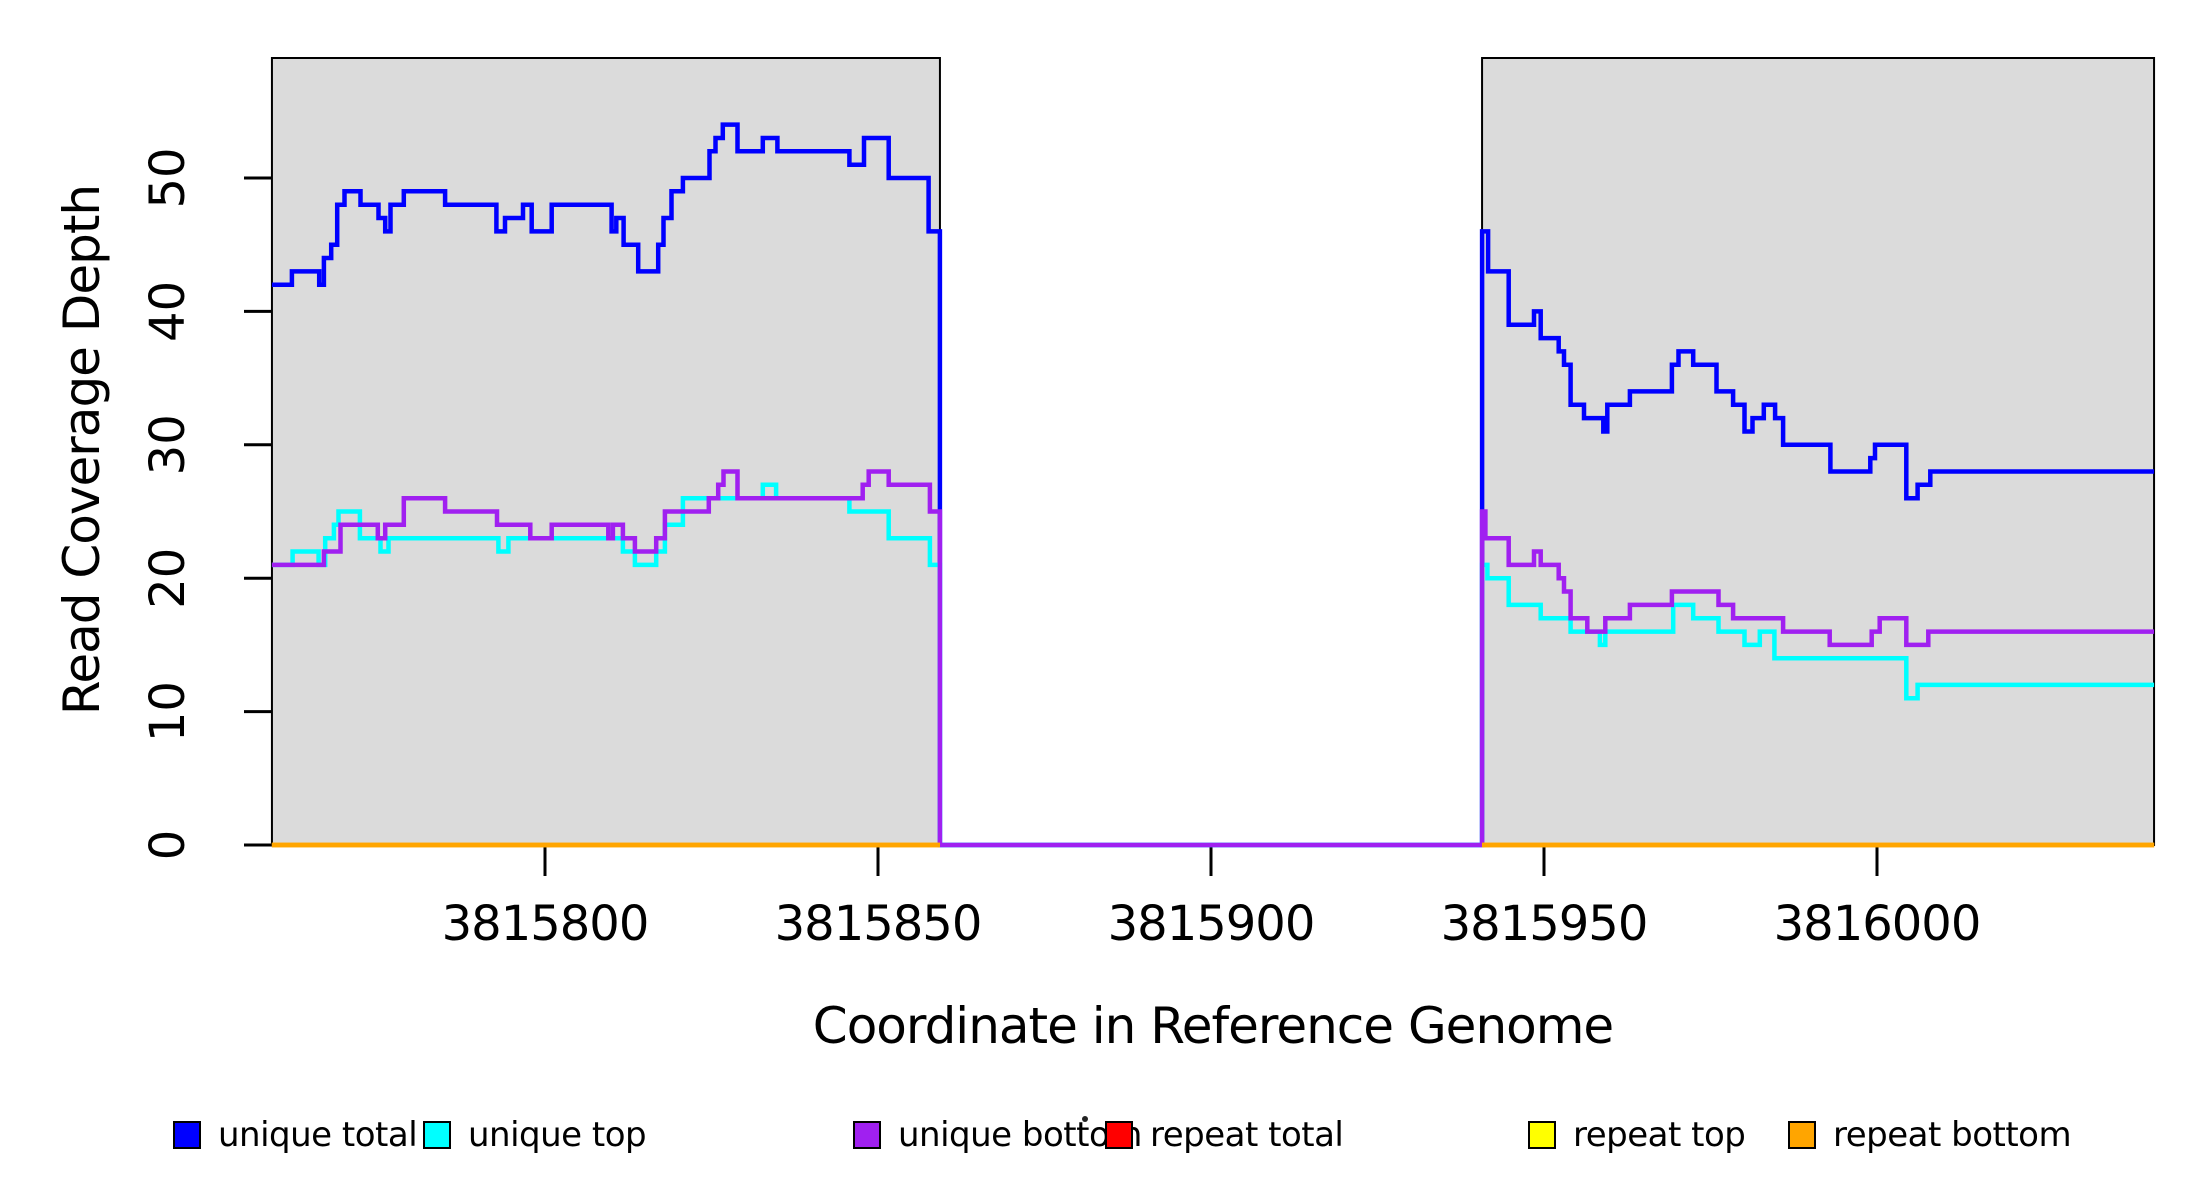 This screenshot has width=2200, height=1200. What do you see at coordinates (187, 1135) in the screenshot?
I see `legend-swatch-unique-total` at bounding box center [187, 1135].